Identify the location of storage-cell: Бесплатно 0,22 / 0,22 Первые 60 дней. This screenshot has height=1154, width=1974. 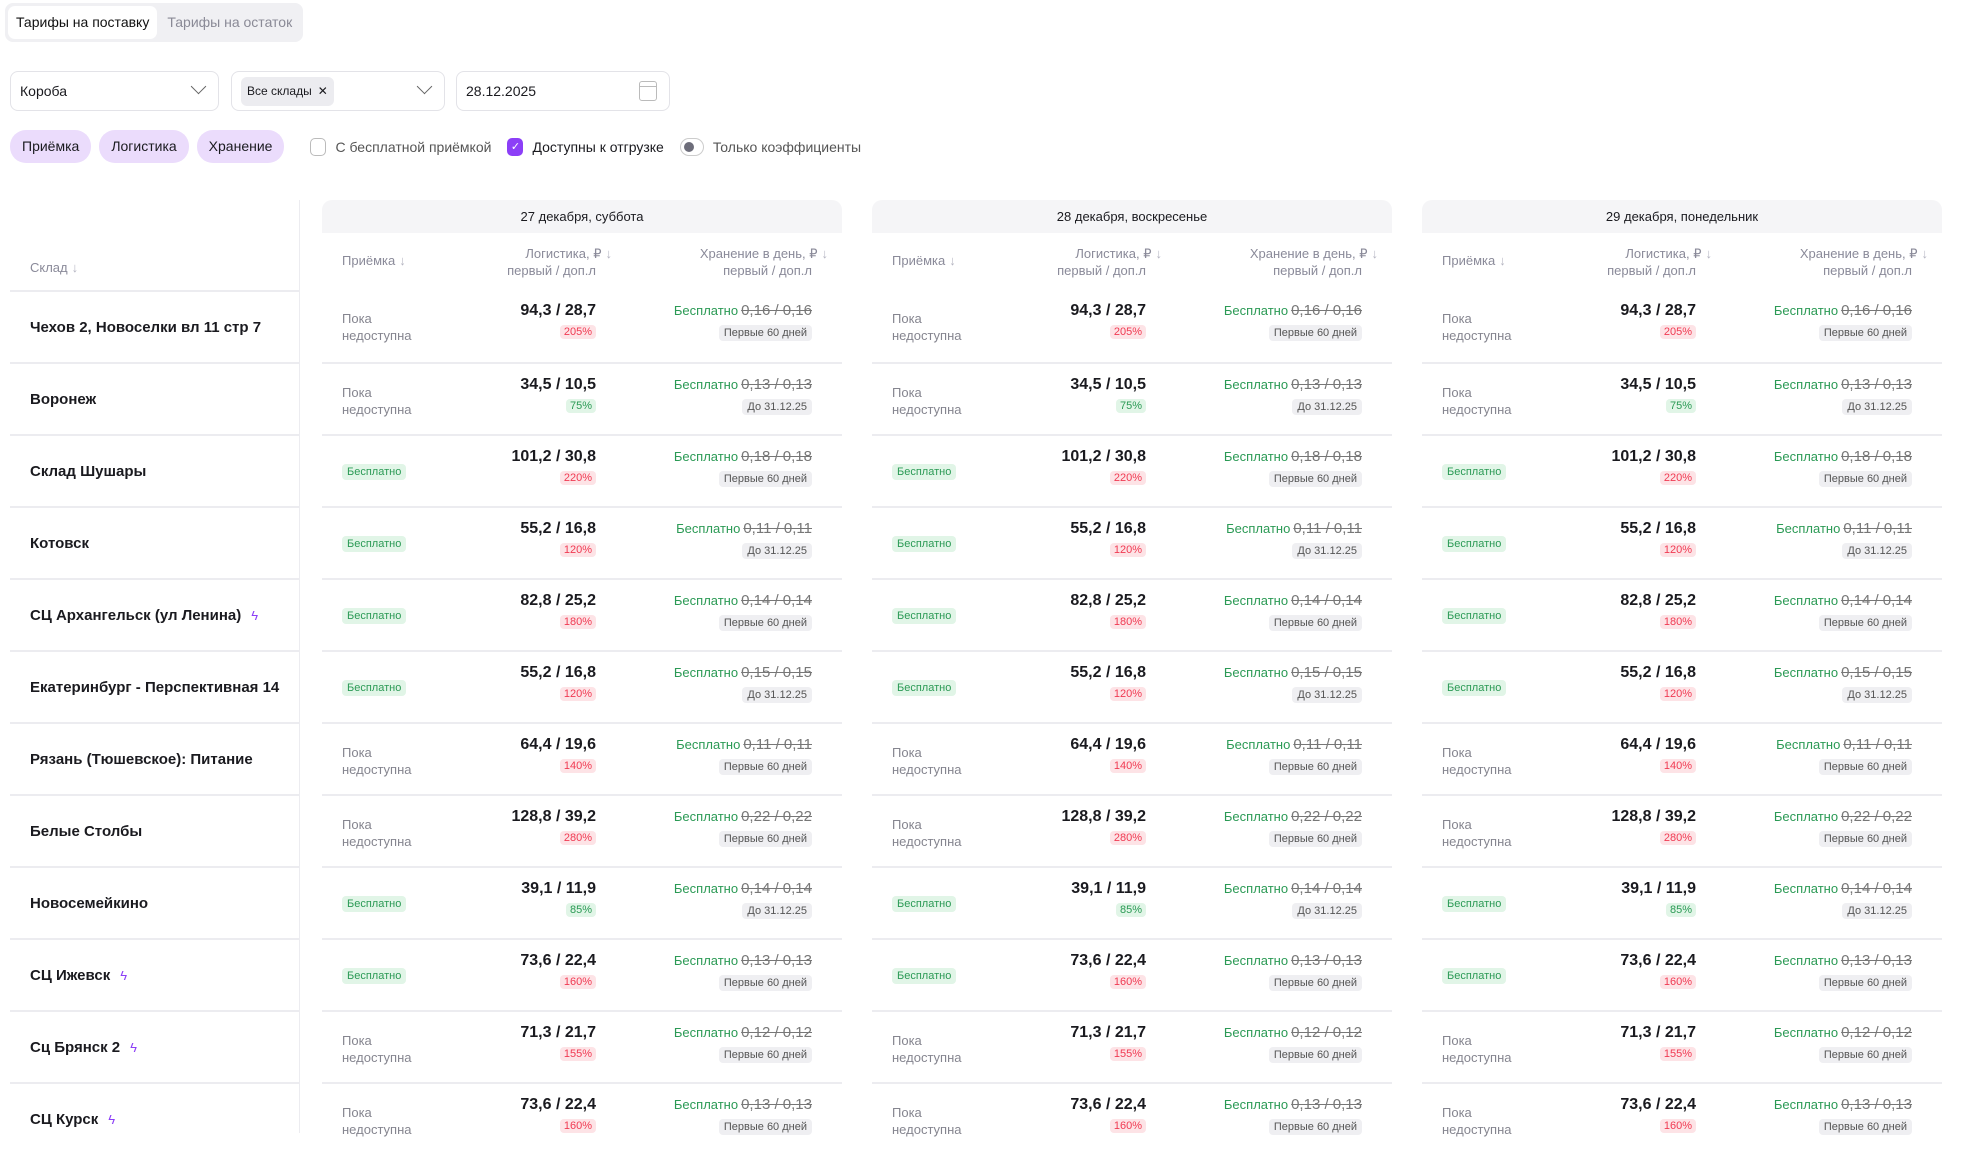
(743, 827).